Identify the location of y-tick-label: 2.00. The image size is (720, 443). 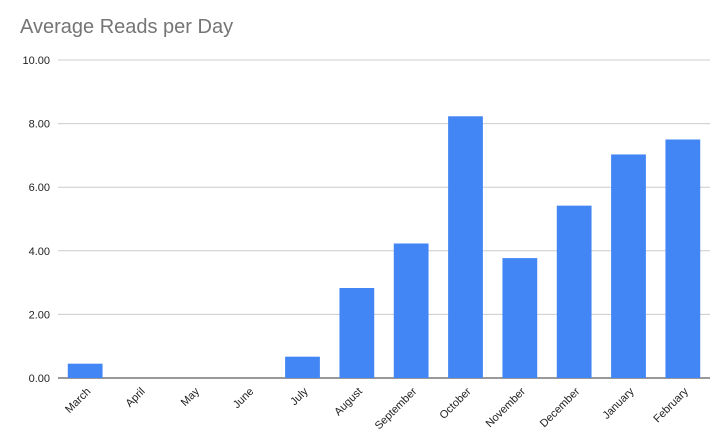
(39, 315).